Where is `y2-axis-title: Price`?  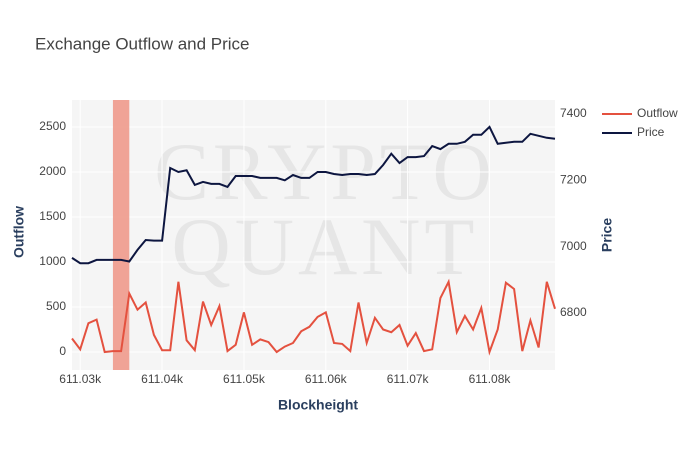 y2-axis-title: Price is located at coordinates (607, 235).